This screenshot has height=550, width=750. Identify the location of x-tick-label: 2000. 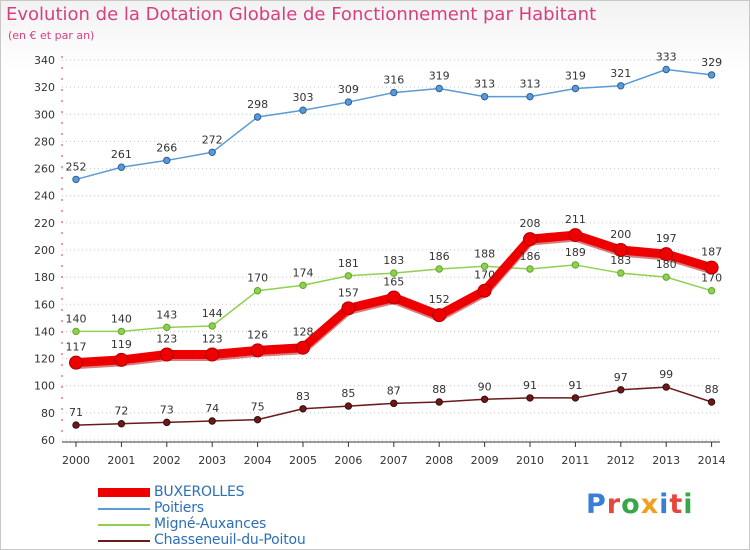
(76, 460).